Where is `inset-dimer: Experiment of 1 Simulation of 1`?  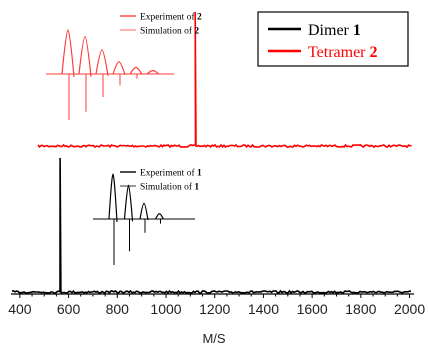
inset-dimer: Experiment of 1 Simulation of 1 is located at coordinates (147, 216).